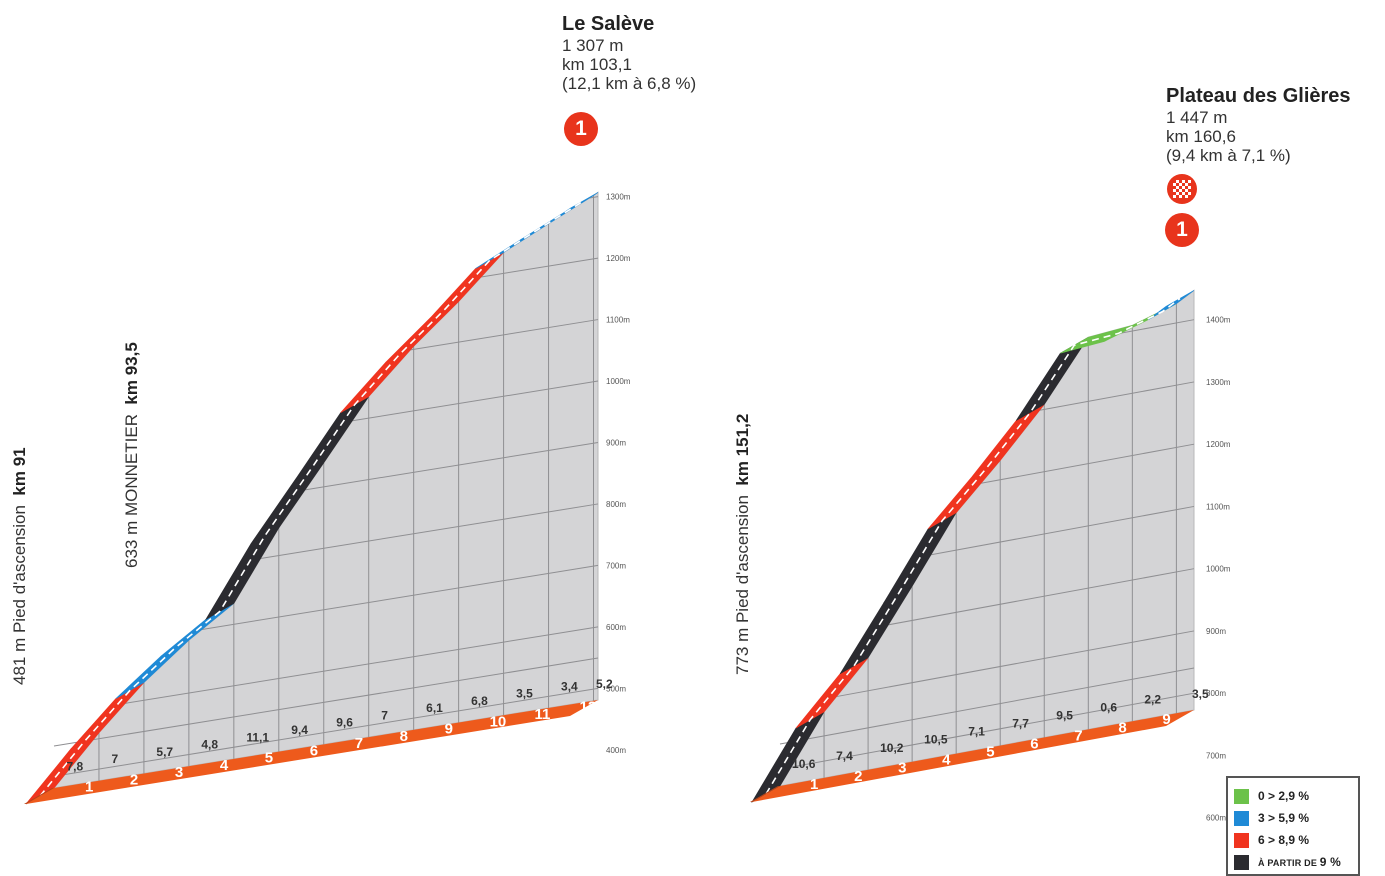 This screenshot has height=876, width=1385. Describe the element at coordinates (1197, 117) in the screenshot. I see `summit-altitude: 1 447 m` at that location.